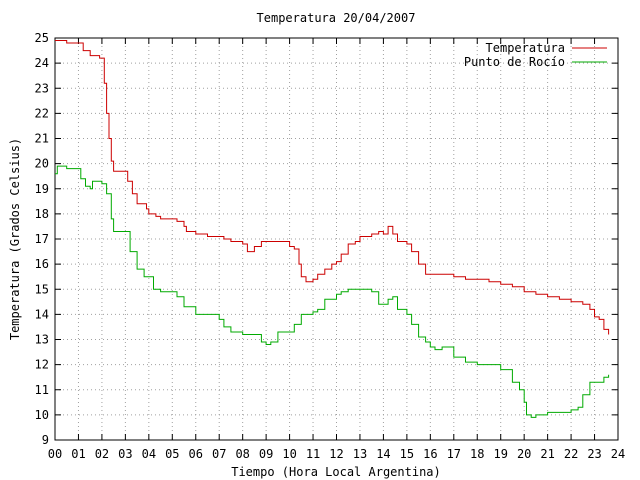  I want to click on x-tick-label: 19, so click(500, 454).